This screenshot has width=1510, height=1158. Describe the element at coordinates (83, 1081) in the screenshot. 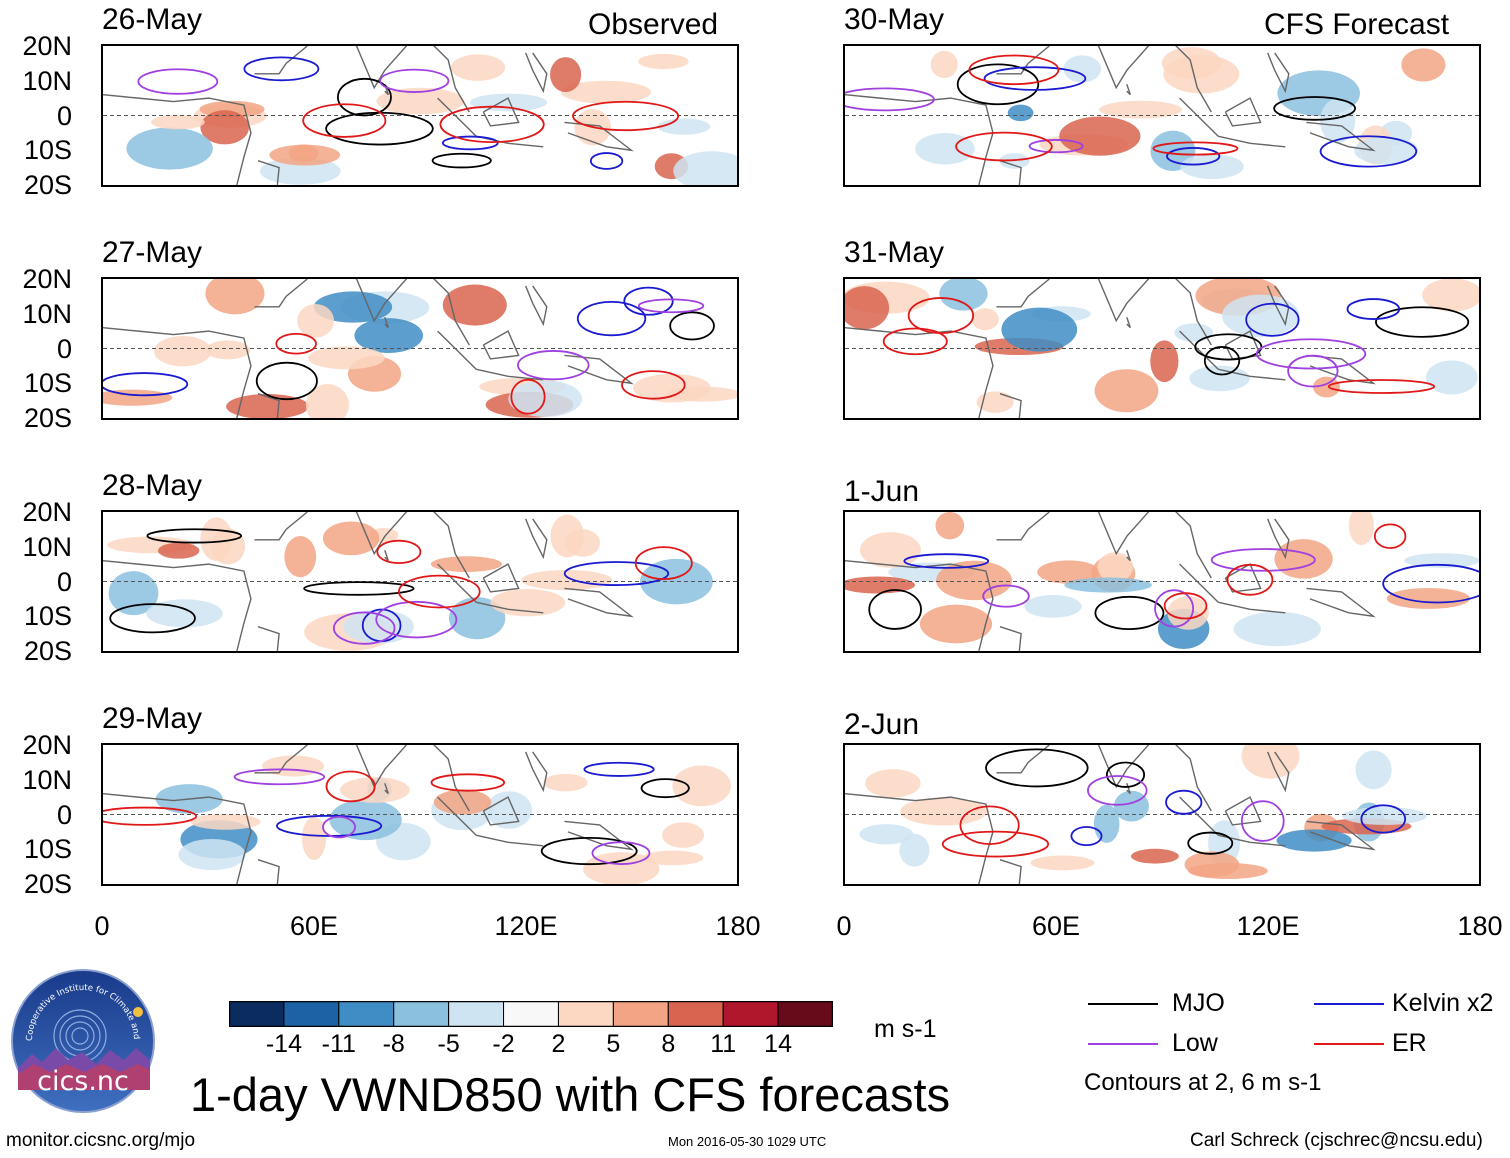

I see `logo-text: cics.nc` at that location.